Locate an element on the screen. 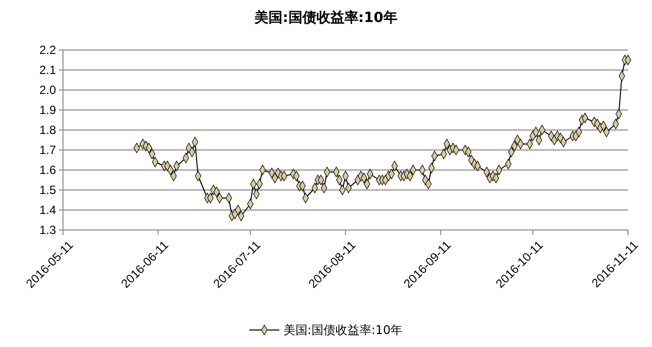 The height and width of the screenshot is (347, 652). y-tick-label: 2.0 is located at coordinates (47, 89).